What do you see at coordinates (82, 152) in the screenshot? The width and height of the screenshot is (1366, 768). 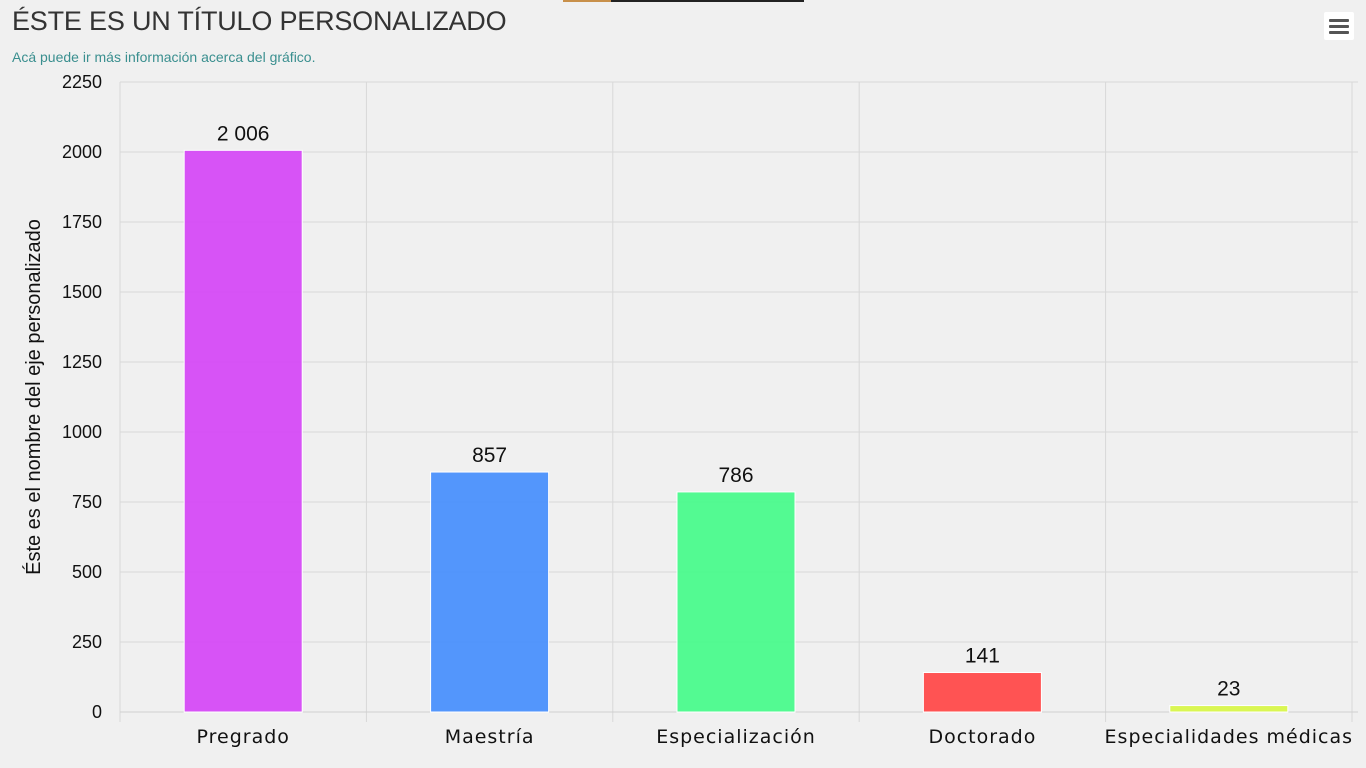 I see `y-tick-label: 2000` at bounding box center [82, 152].